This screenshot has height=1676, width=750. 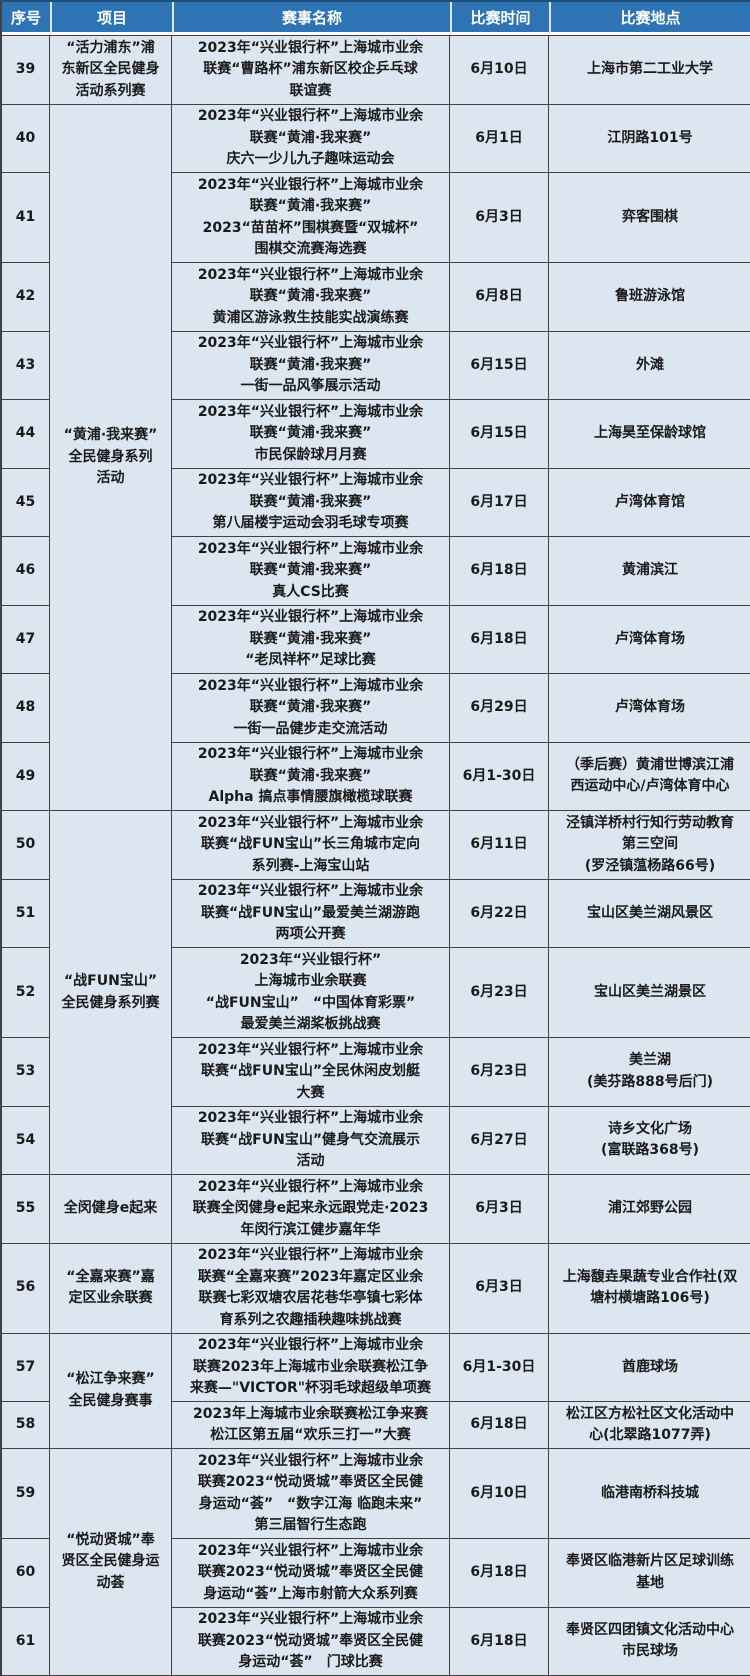 I want to click on cell-seq: 46, so click(x=26, y=571).